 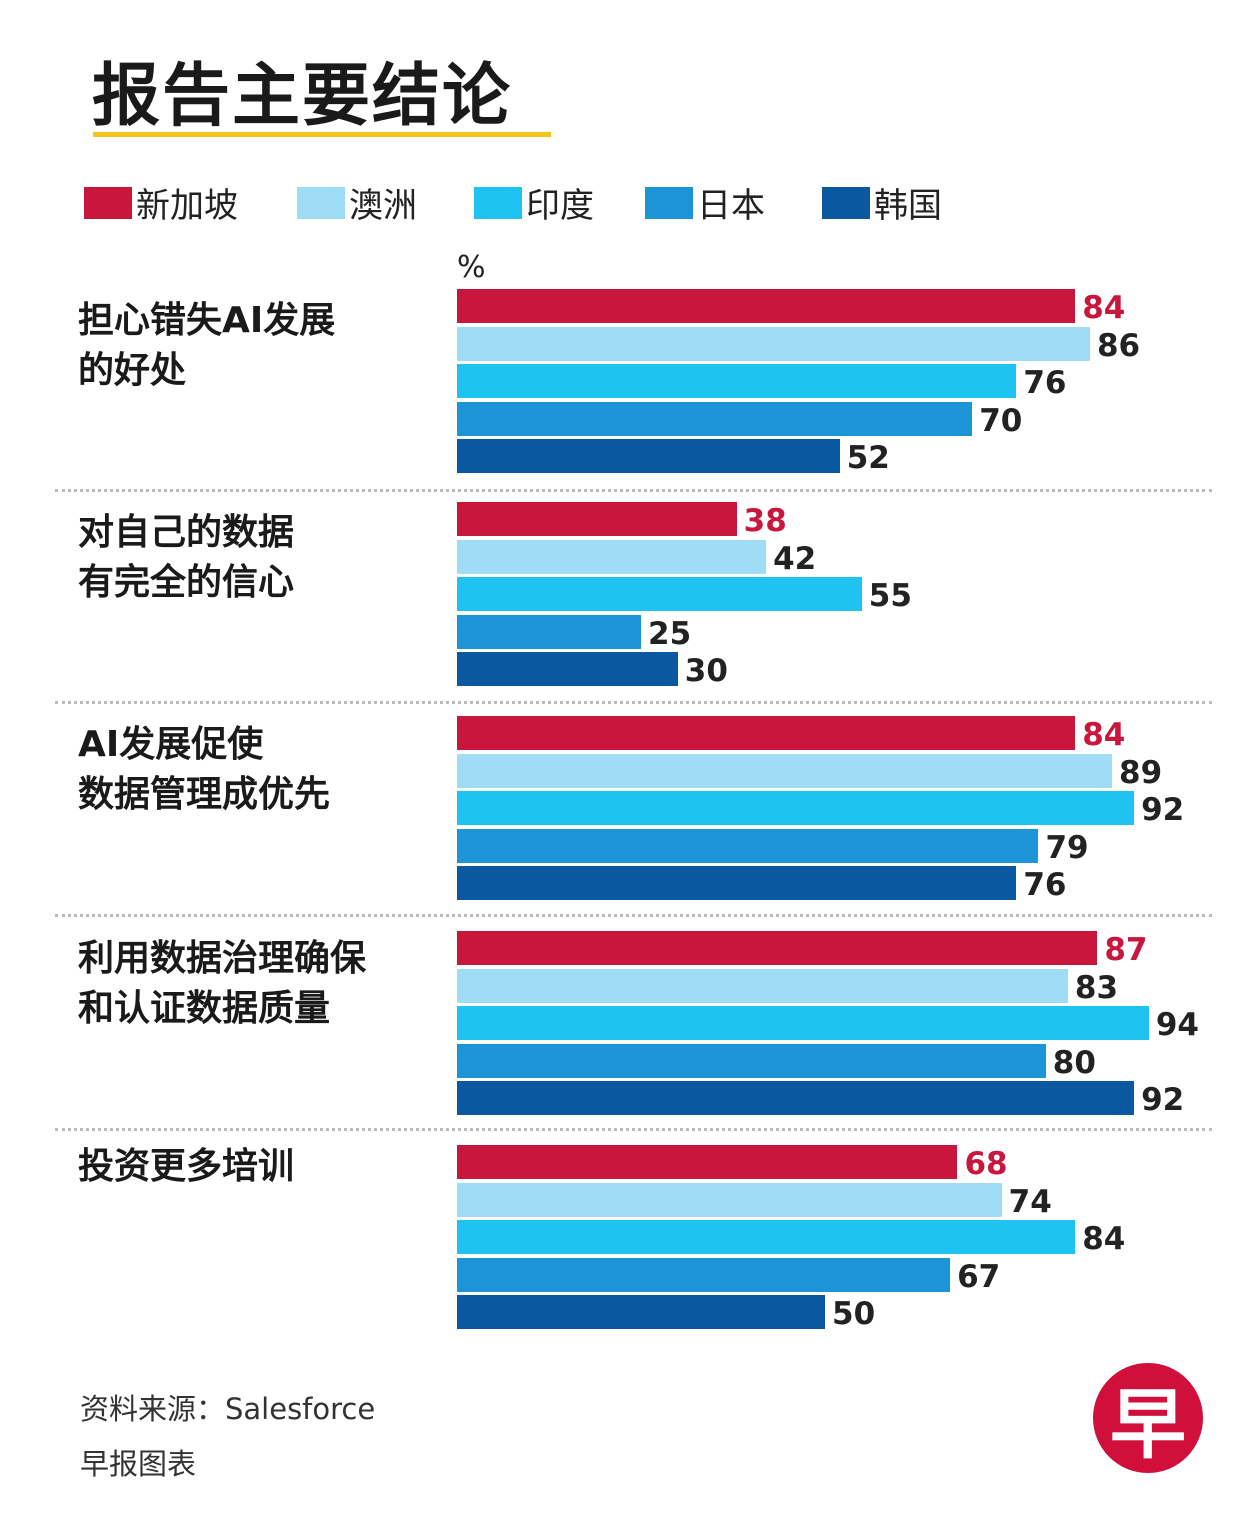 What do you see at coordinates (560, 206) in the screenshot?
I see `legend-label: 印度` at bounding box center [560, 206].